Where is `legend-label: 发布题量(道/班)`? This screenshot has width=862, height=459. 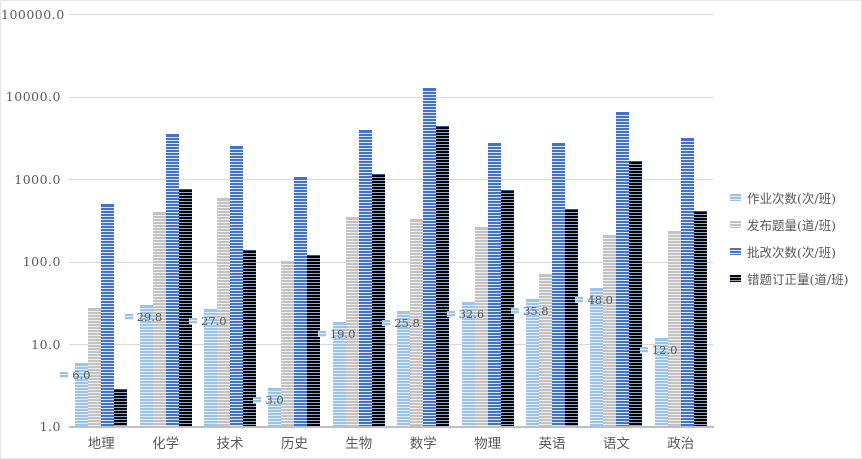 legend-label: 发布题量(道/班) is located at coordinates (791, 225).